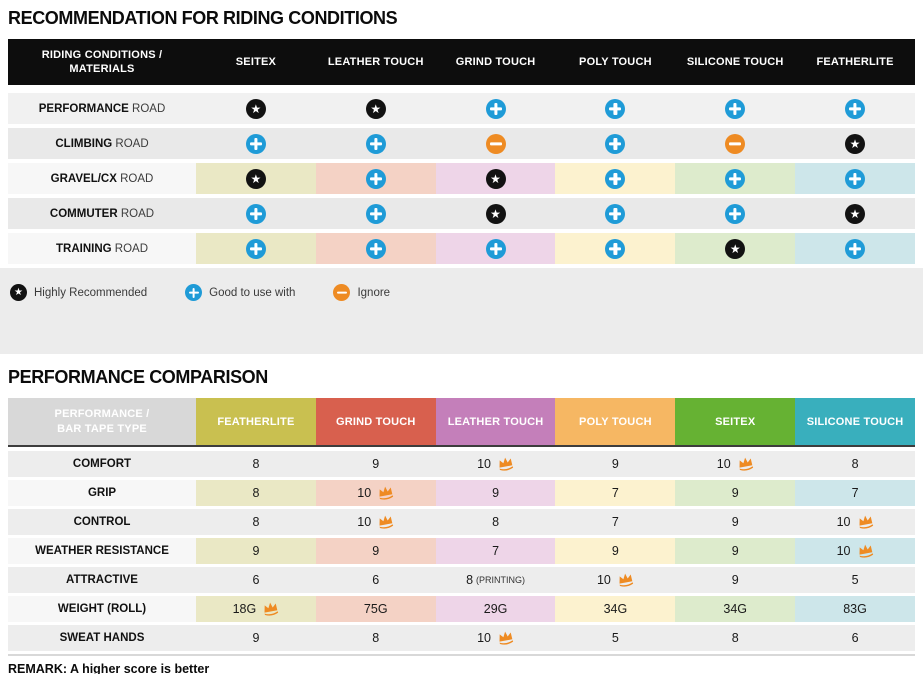 The width and height of the screenshot is (923, 674). Describe the element at coordinates (855, 580) in the screenshot. I see `score-cell: 5` at that location.